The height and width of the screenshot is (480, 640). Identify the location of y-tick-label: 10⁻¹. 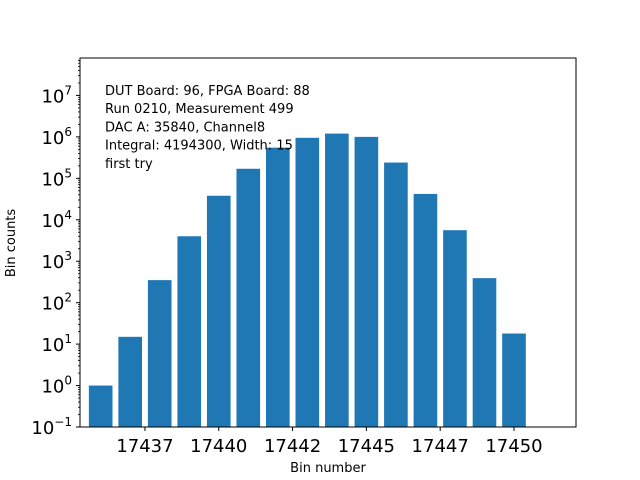
(51, 427).